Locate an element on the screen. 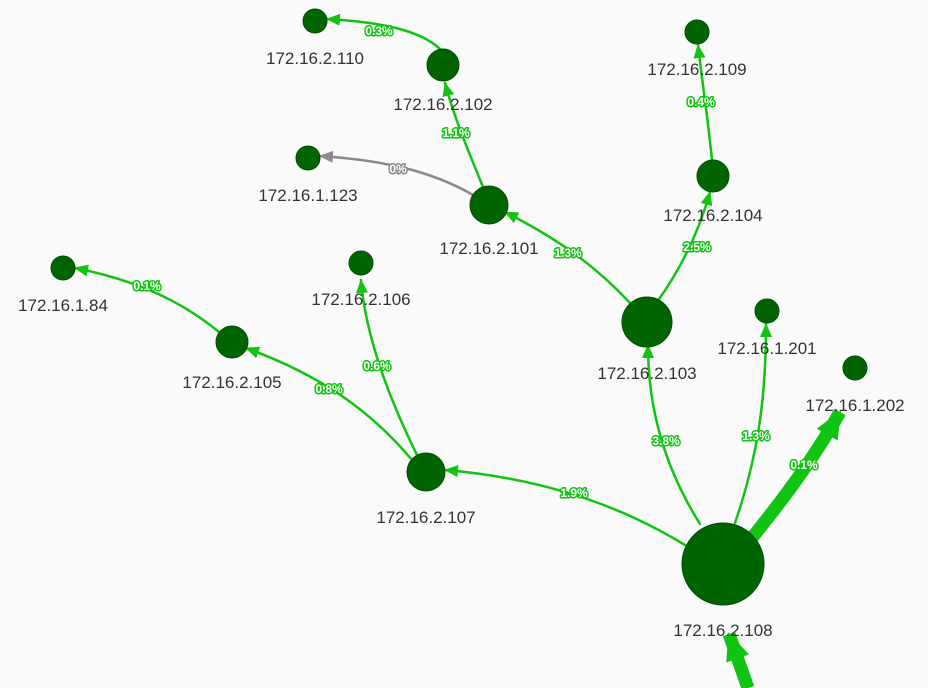 This screenshot has width=928, height=688. node-label-172-16-2-101: 172.16.2.101 is located at coordinates (488, 248).